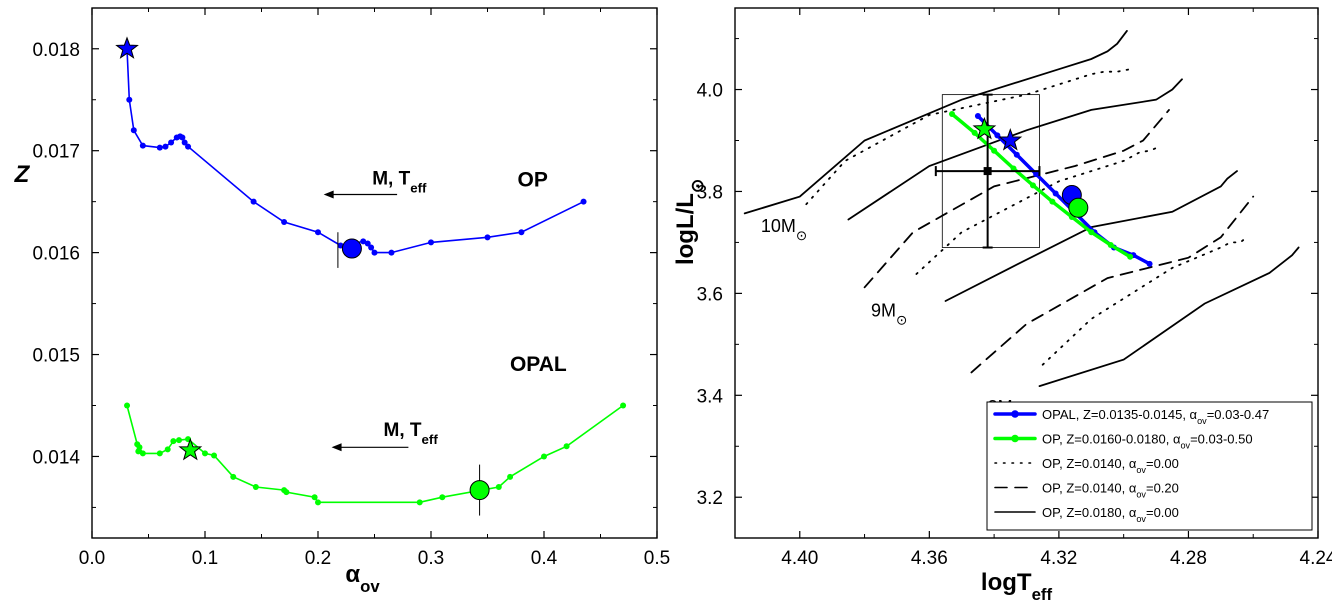  What do you see at coordinates (1155, 416) in the screenshot?
I see `legend-entry: OPAL, Z=0.0135-0.0145, αov=0.03-0.47` at bounding box center [1155, 416].